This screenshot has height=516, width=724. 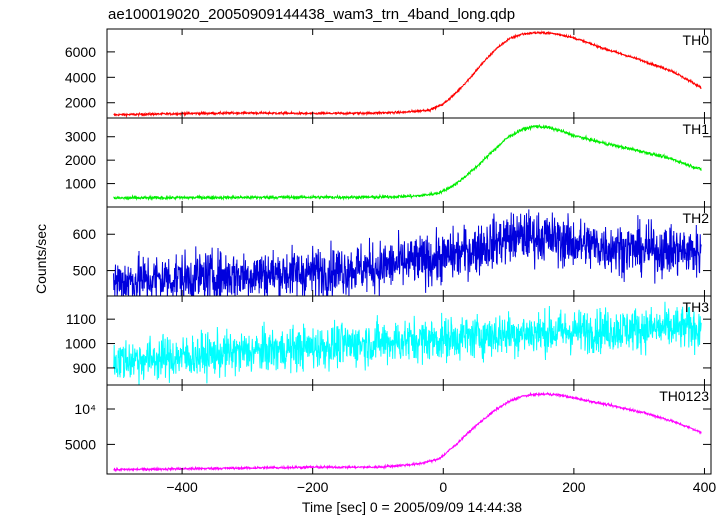 I want to click on series-line-th1, so click(x=407, y=162).